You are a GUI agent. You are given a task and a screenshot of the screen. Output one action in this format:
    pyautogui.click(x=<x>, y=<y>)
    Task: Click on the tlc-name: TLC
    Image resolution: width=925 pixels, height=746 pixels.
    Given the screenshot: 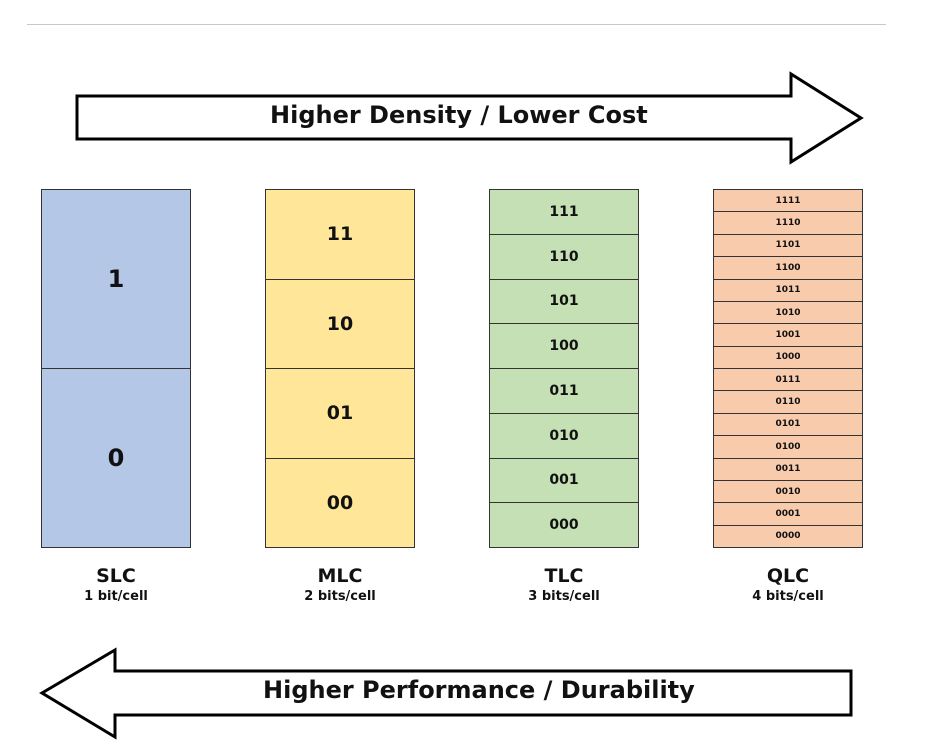 What is the action you would take?
    pyautogui.click(x=564, y=576)
    